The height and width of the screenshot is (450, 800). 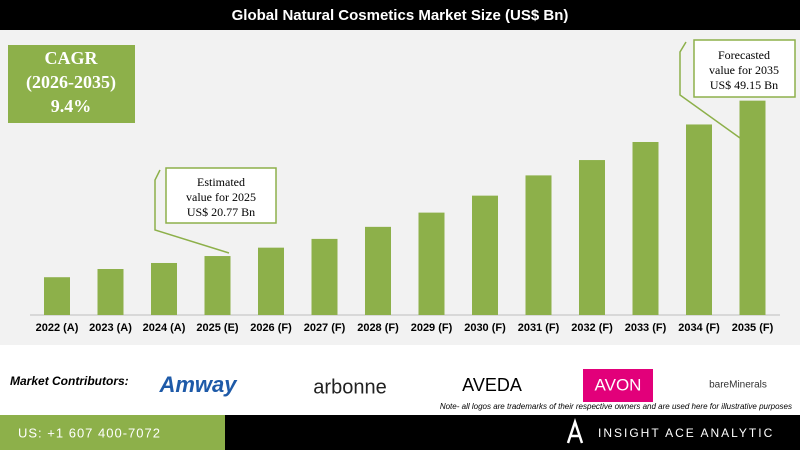 I want to click on x-tick-label: 2024 (A), so click(x=164, y=328).